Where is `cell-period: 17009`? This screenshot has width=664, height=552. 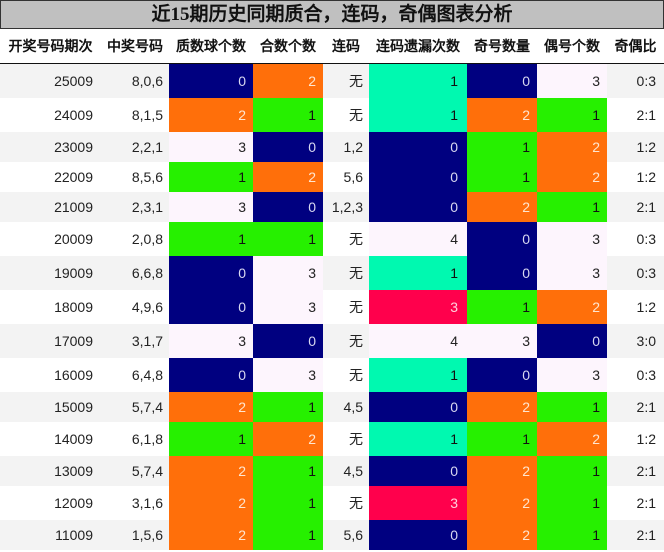 cell-period: 17009 is located at coordinates (73, 341).